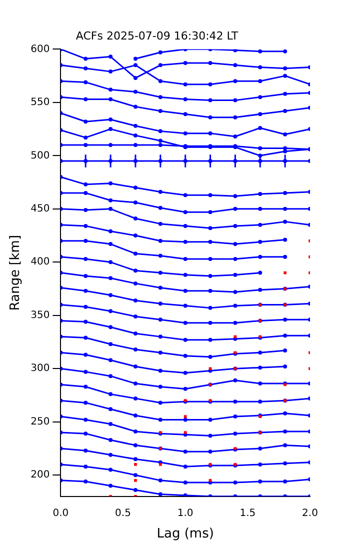  I want to click on y-tick-label: 400, so click(40, 262).